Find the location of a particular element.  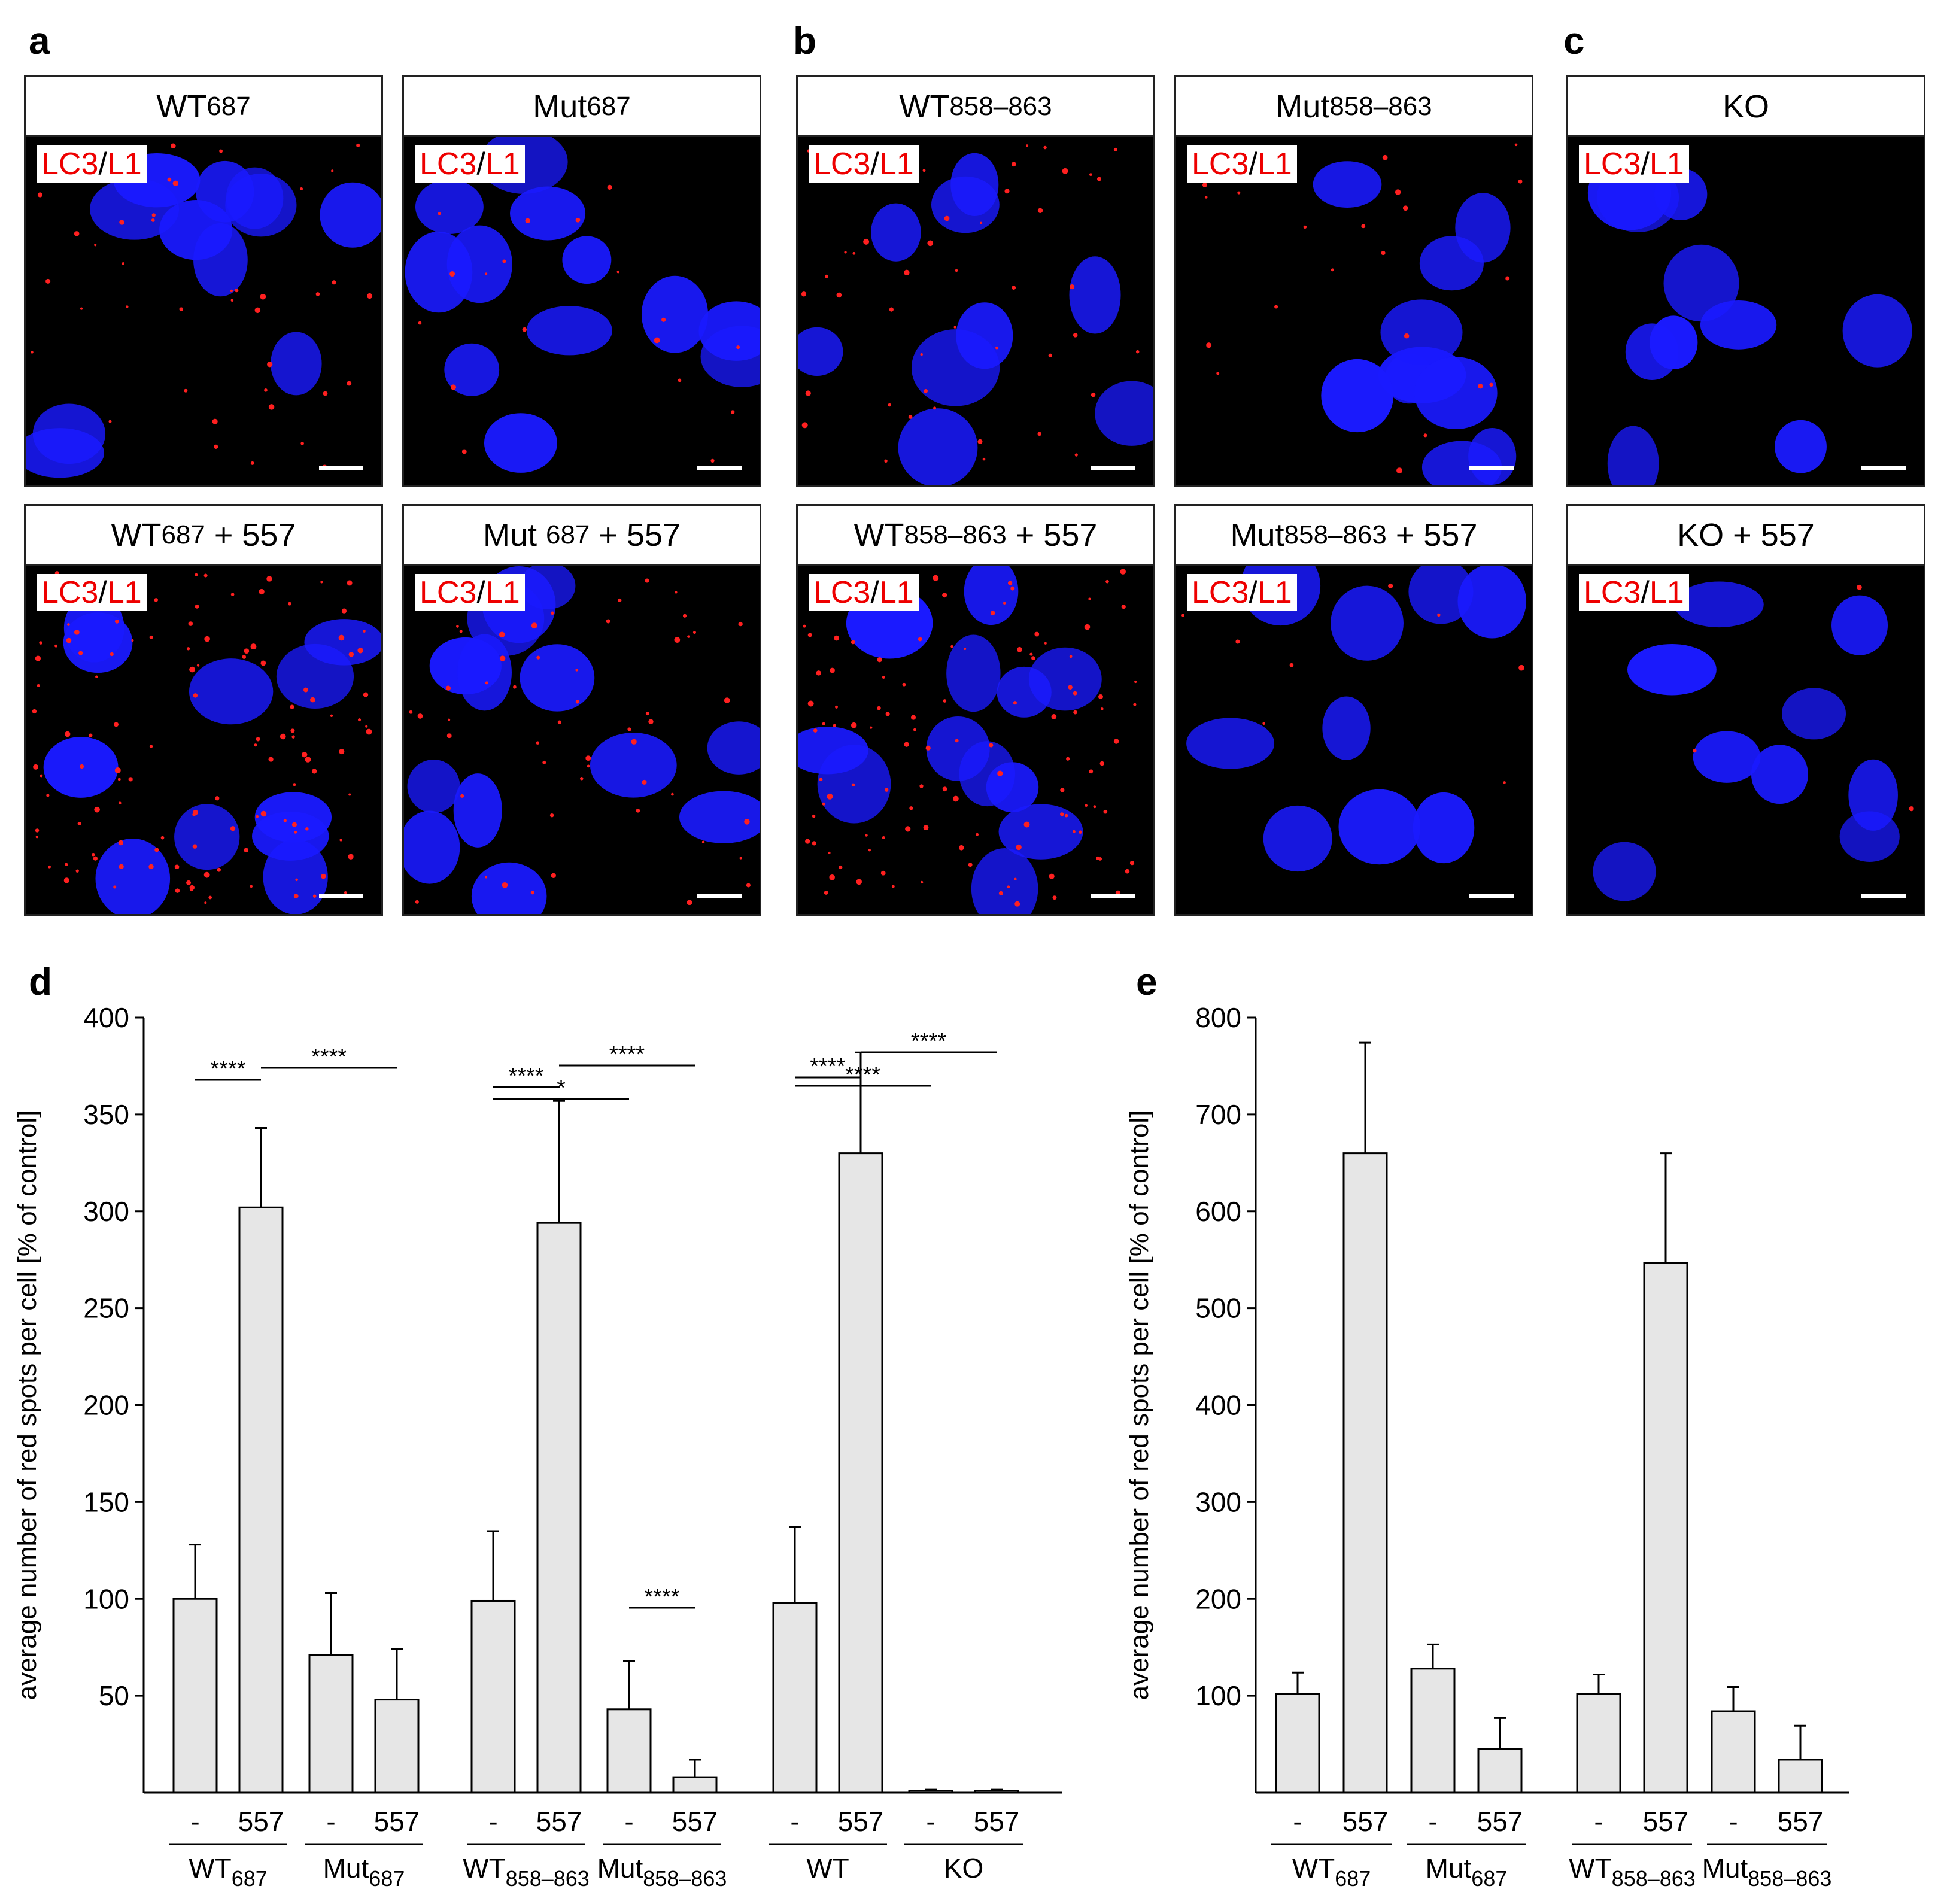

image-panel: Mut 858–863 LC3/L1 is located at coordinates (1354, 281).